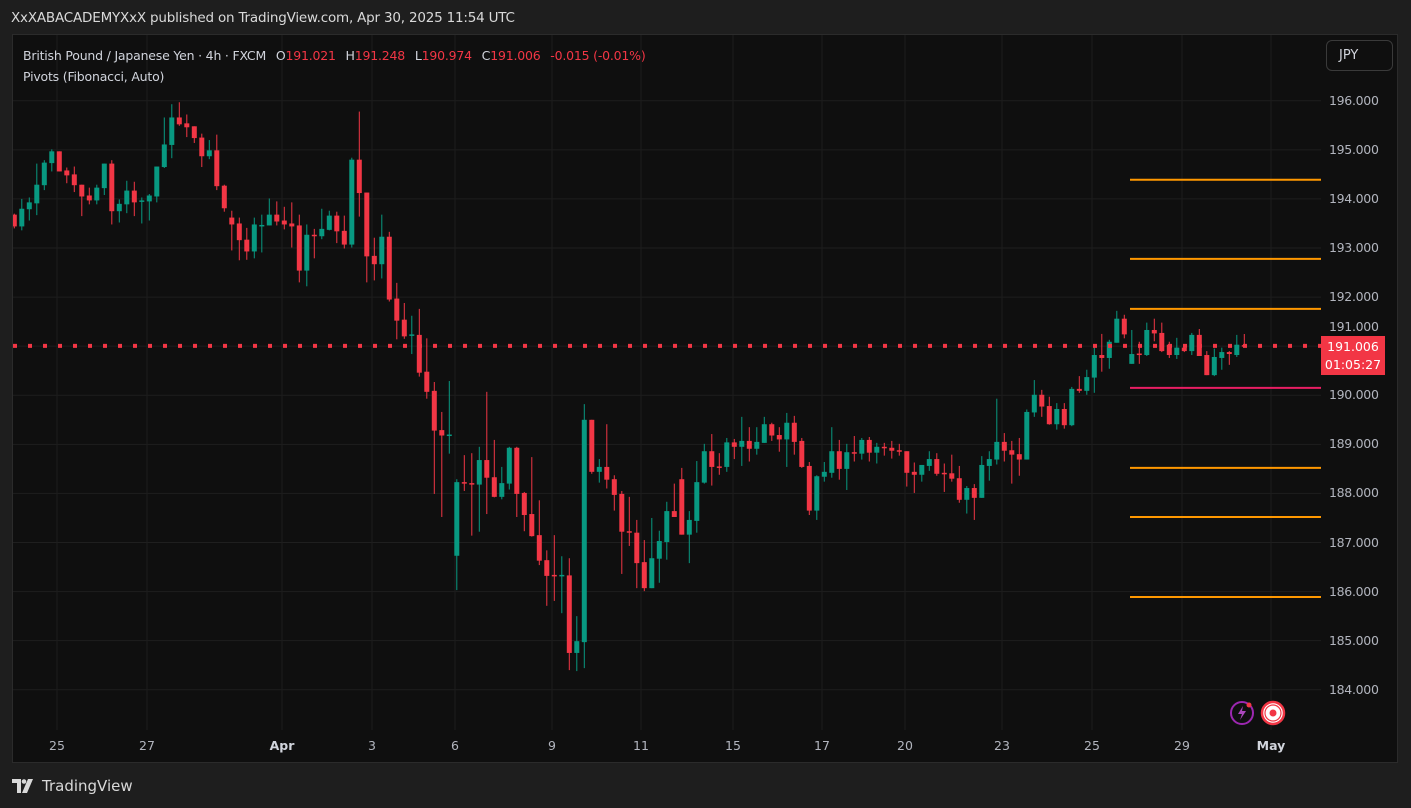  Describe the element at coordinates (1354, 689) in the screenshot. I see `price-tick-label: 184.000` at that location.